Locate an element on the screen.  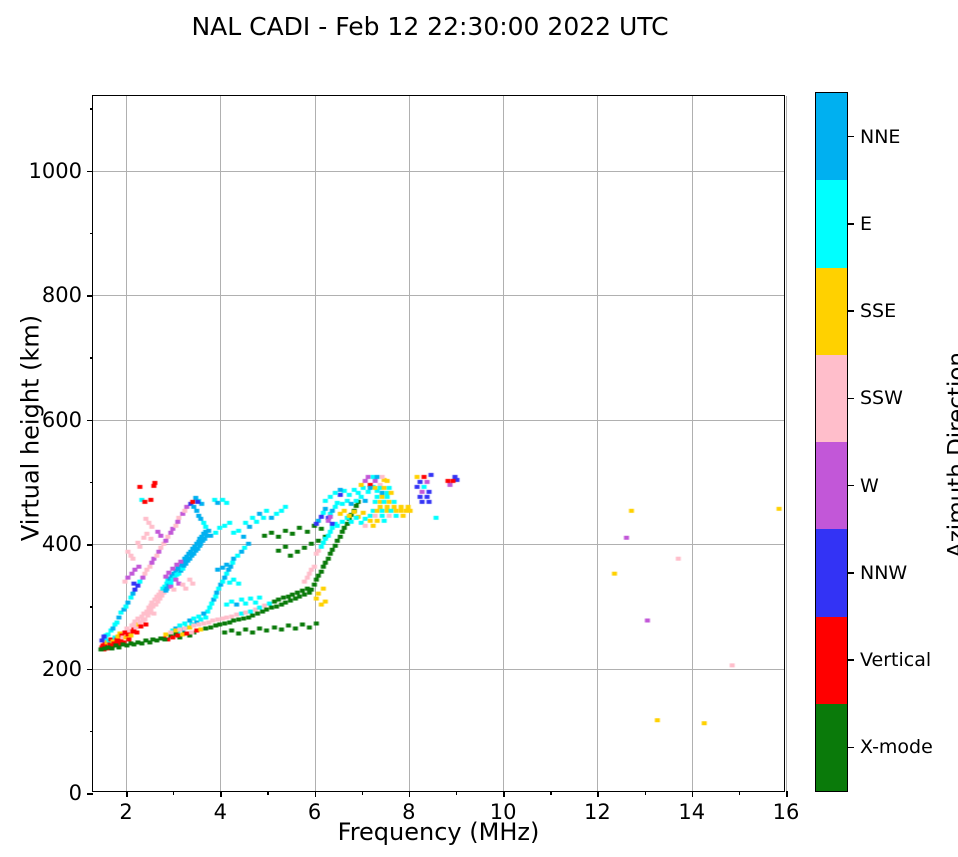
colorbar-segment-w is located at coordinates (831, 486).